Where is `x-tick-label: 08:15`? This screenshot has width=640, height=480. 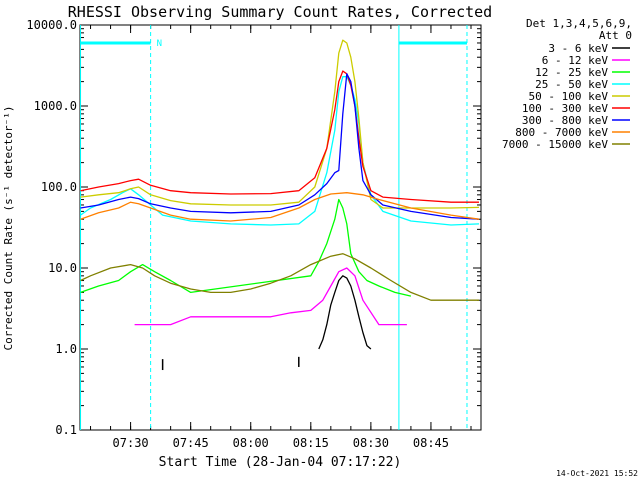 x-tick-label: 08:15 is located at coordinates (311, 443).